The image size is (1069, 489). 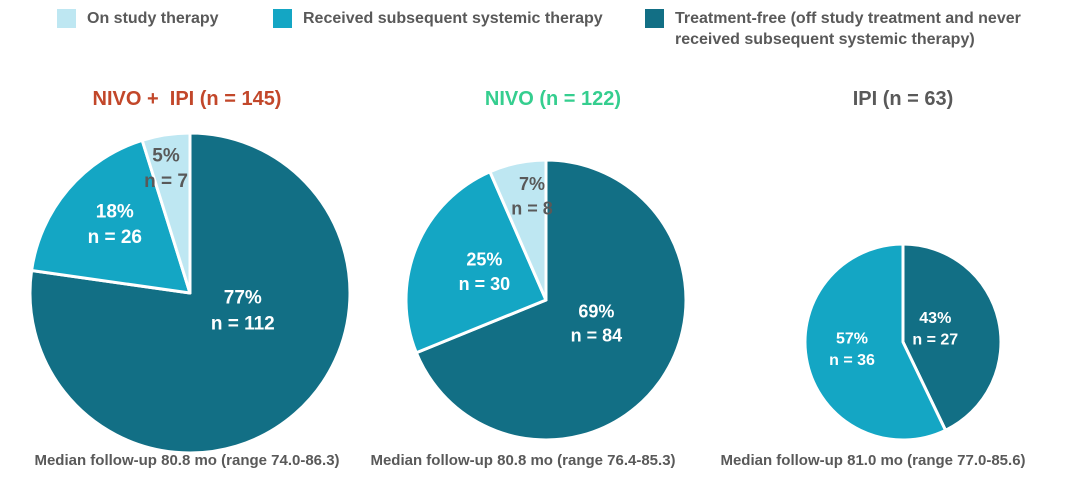 What do you see at coordinates (597, 323) in the screenshot?
I see `pie-slice-label-treatment-free: 69% n = 84` at bounding box center [597, 323].